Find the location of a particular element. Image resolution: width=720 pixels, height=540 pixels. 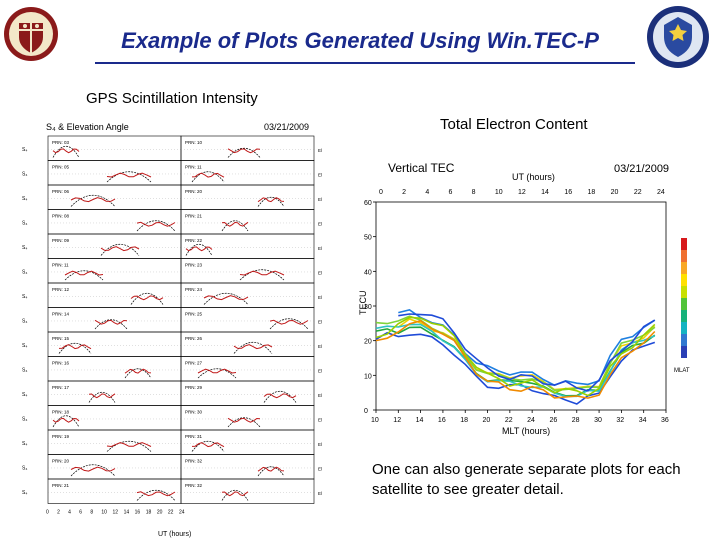

tec-ut-tick: 20 is located at coordinates (615, 192).